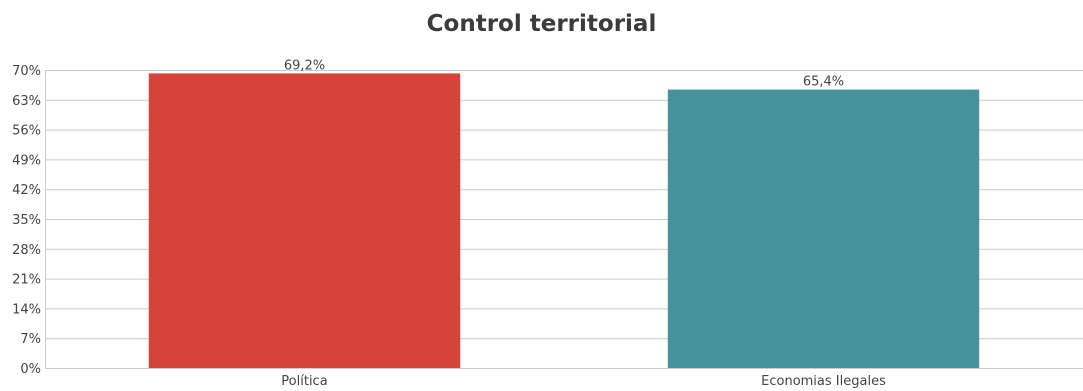  Describe the element at coordinates (304, 381) in the screenshot. I see `x-tick-label: Política` at that location.